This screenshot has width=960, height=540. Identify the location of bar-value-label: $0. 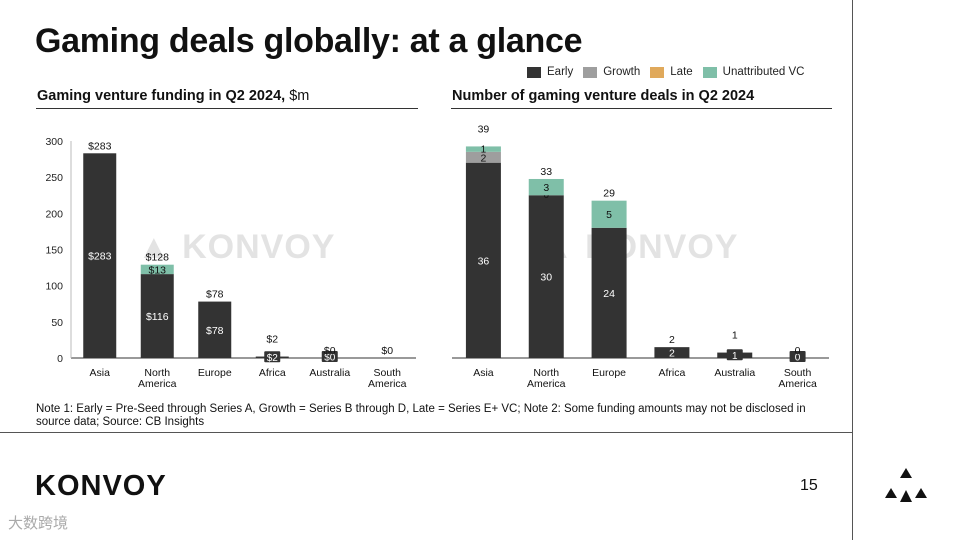
(330, 358).